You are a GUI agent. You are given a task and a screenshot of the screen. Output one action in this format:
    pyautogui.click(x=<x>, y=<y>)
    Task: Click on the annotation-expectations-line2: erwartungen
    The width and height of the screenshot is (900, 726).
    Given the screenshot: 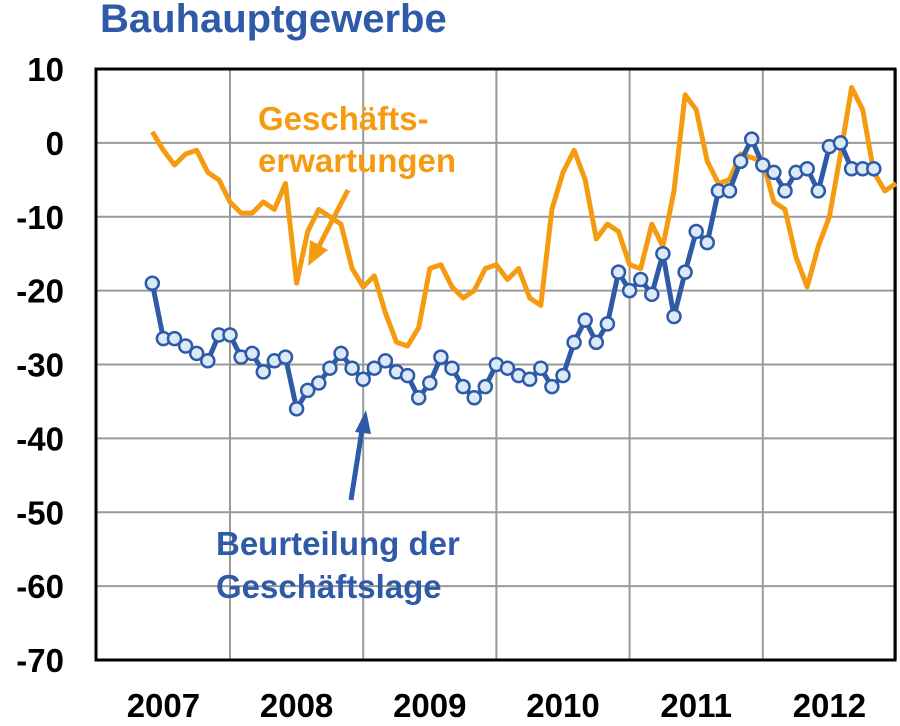 What is the action you would take?
    pyautogui.click(x=357, y=160)
    